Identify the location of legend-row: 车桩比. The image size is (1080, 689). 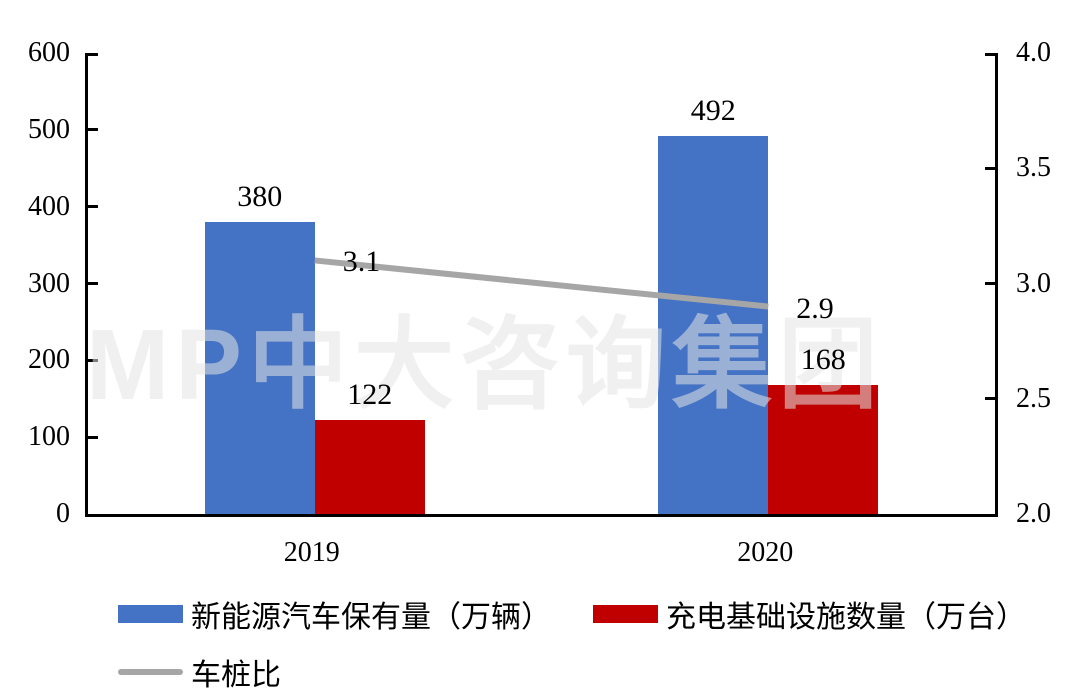
(593, 669).